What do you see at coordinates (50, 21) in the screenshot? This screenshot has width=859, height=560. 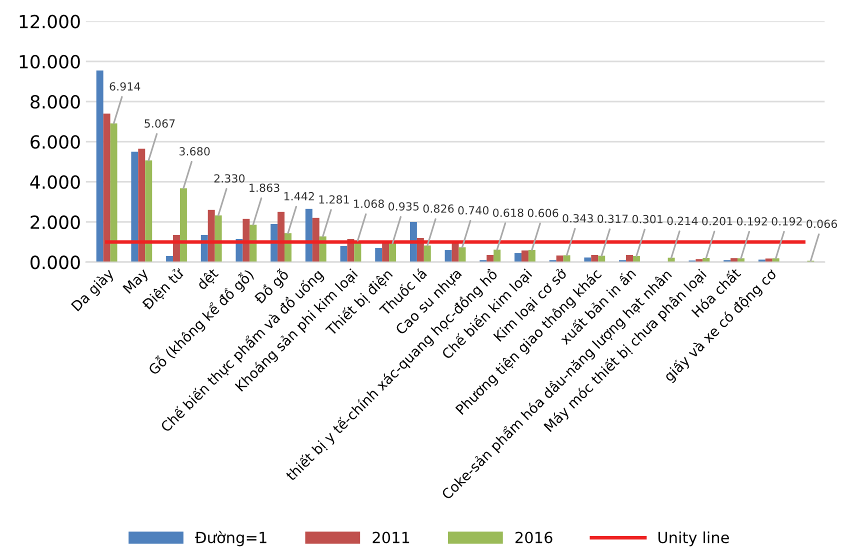 I see `y-tick-label: 12.000` at bounding box center [50, 21].